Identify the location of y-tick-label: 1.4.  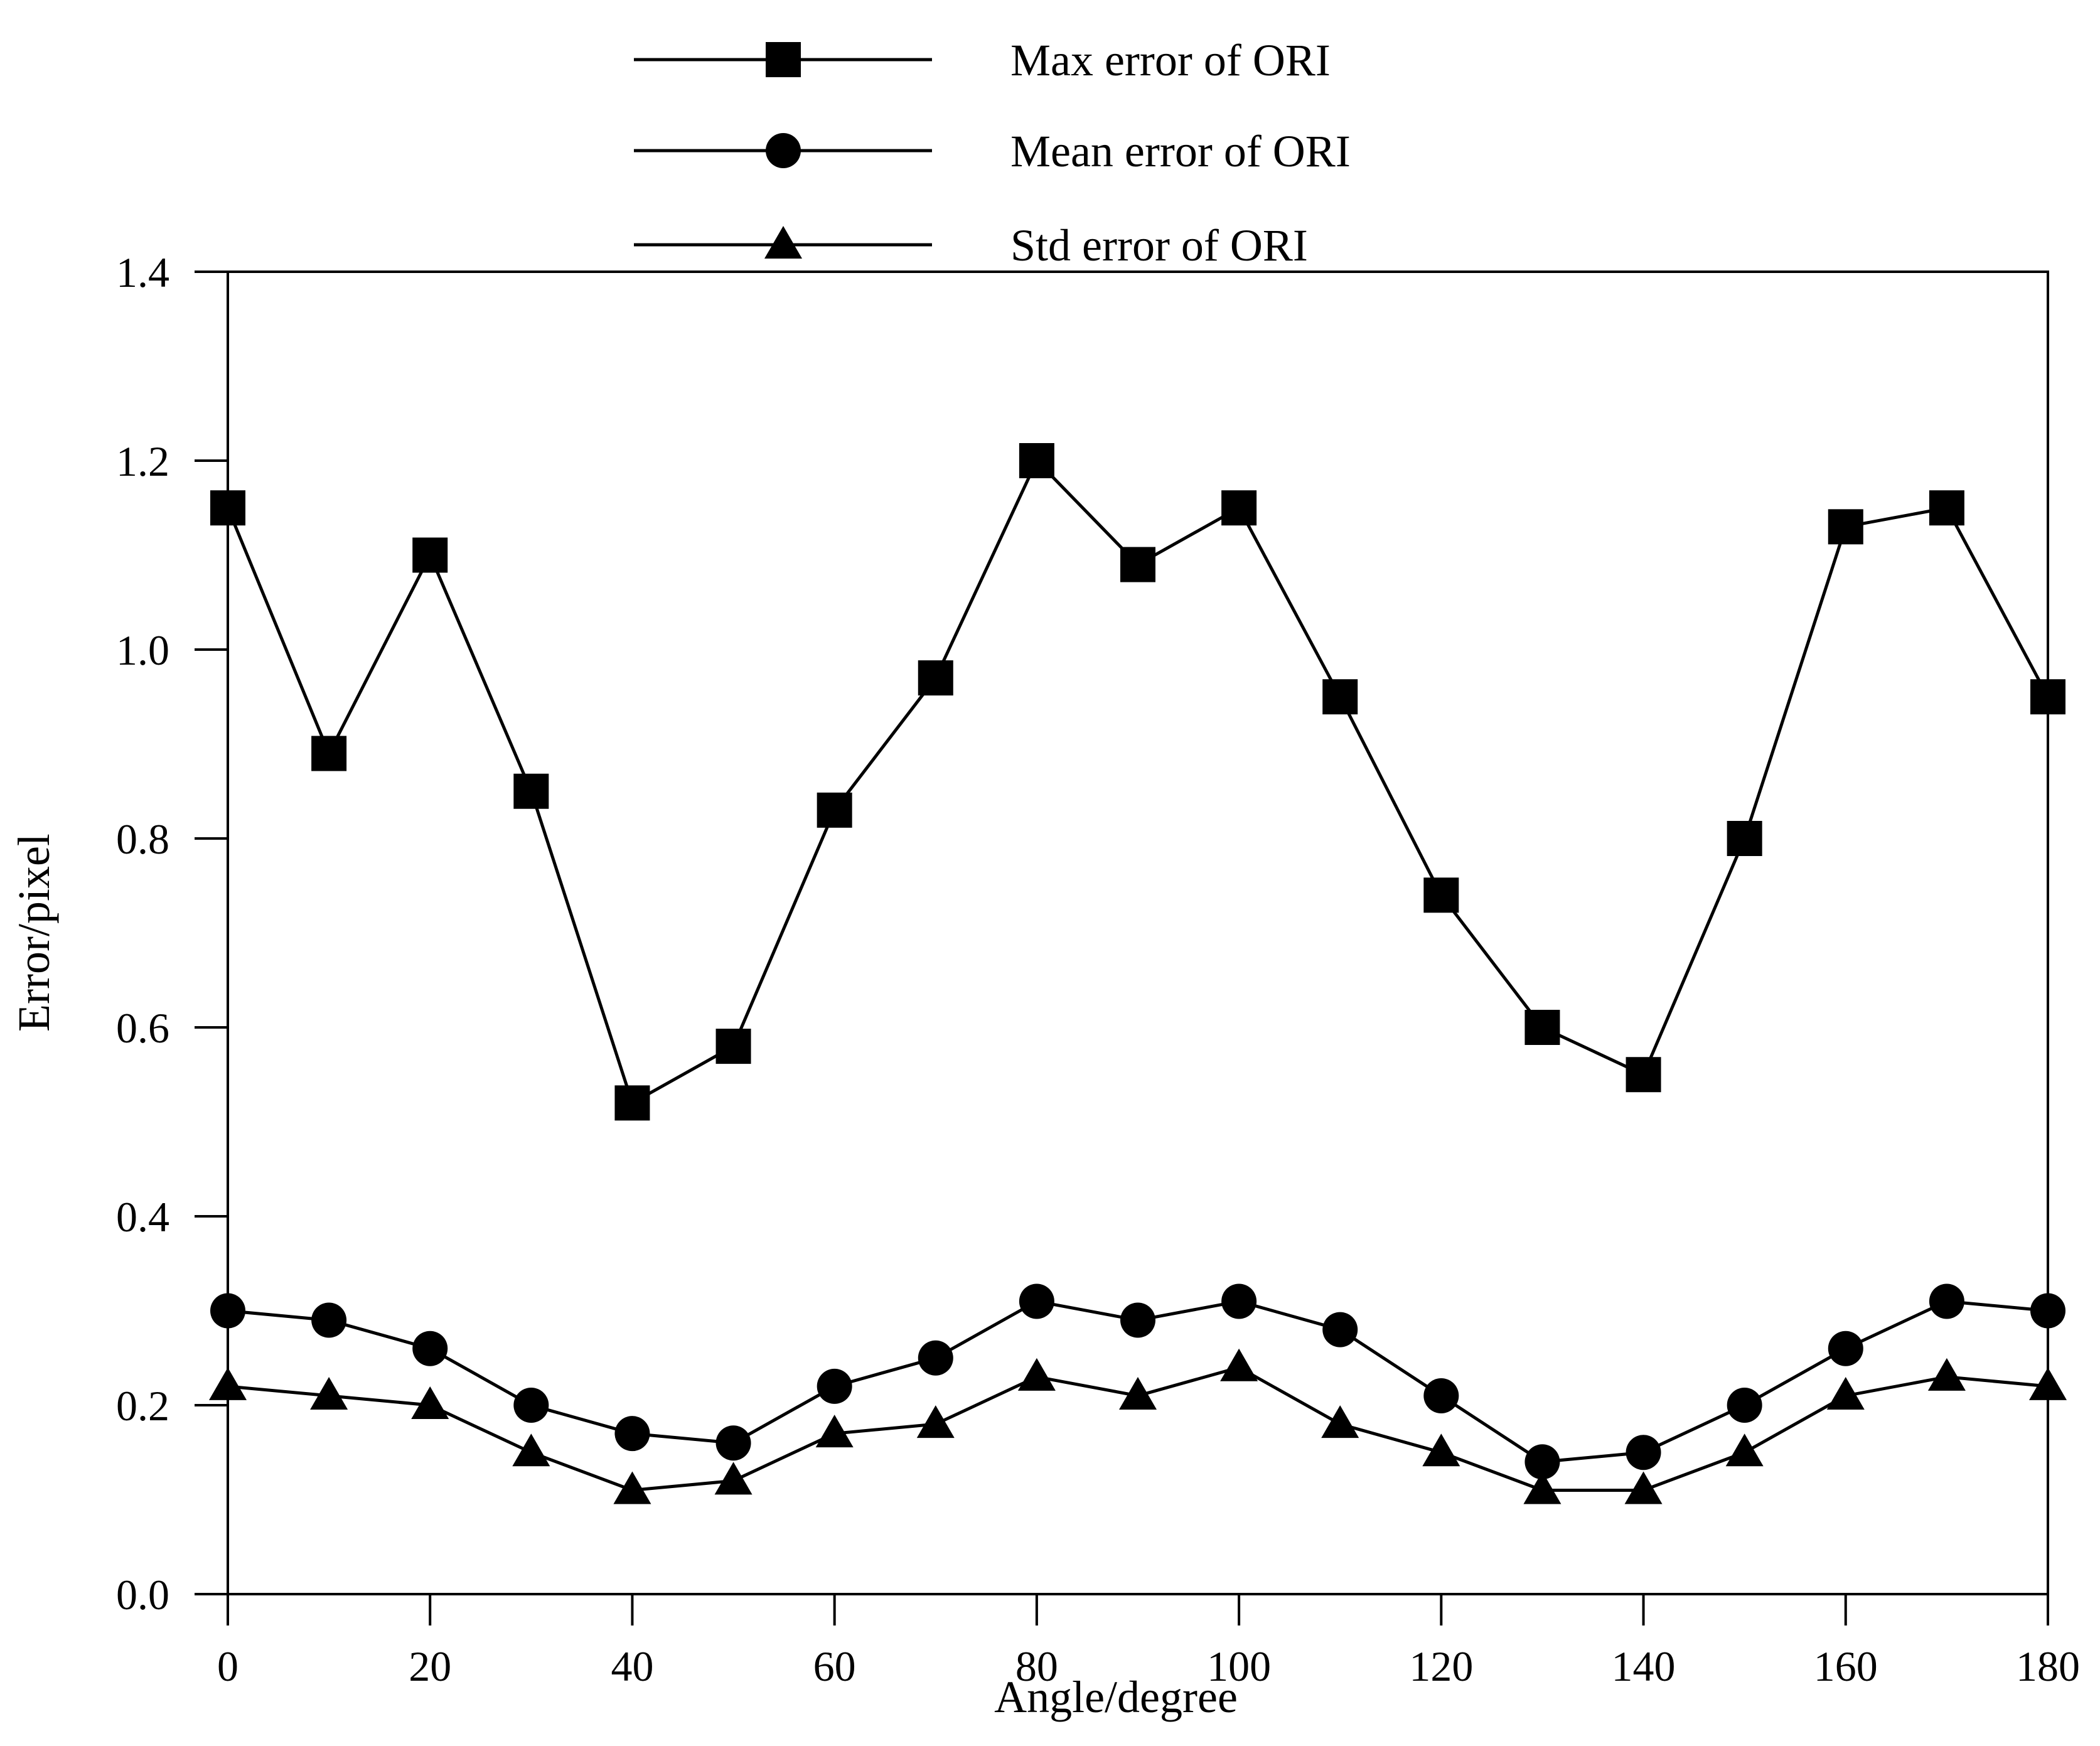
(142, 272).